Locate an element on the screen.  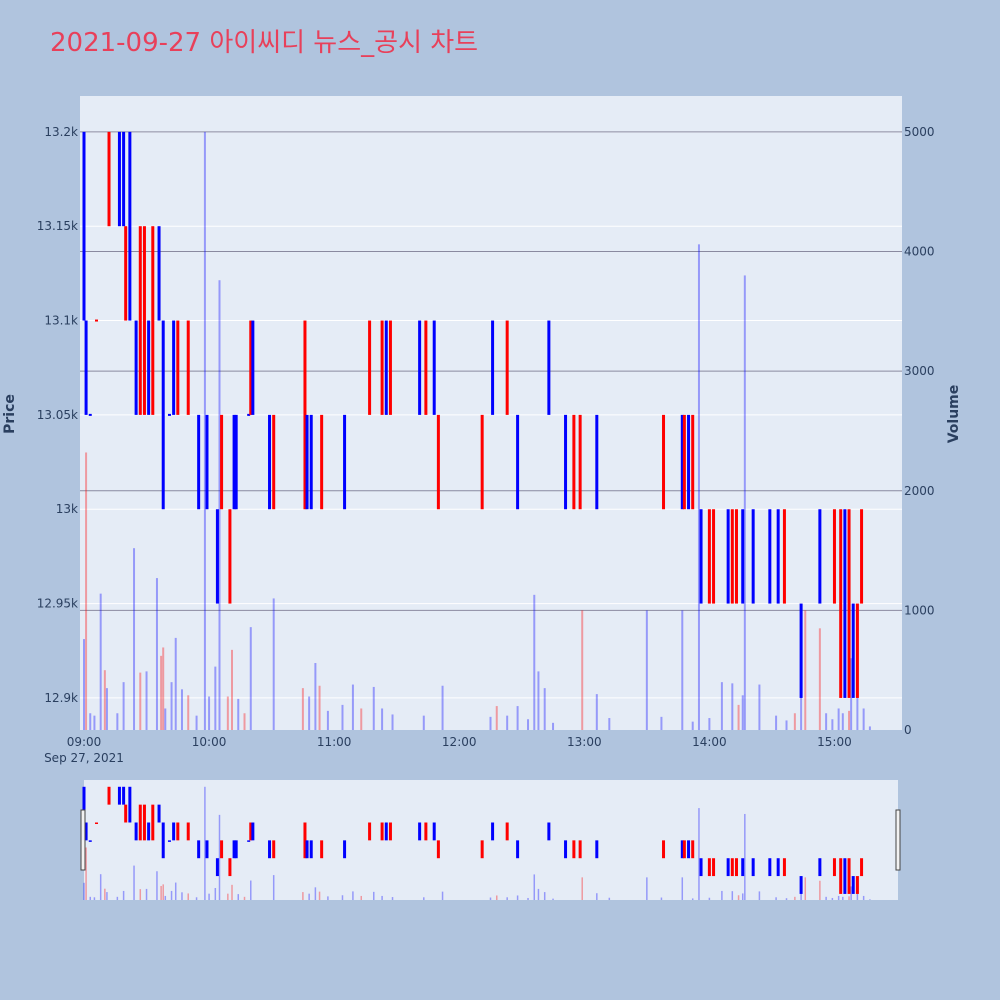
rangeslider-preview is located at coordinates (476, 843).